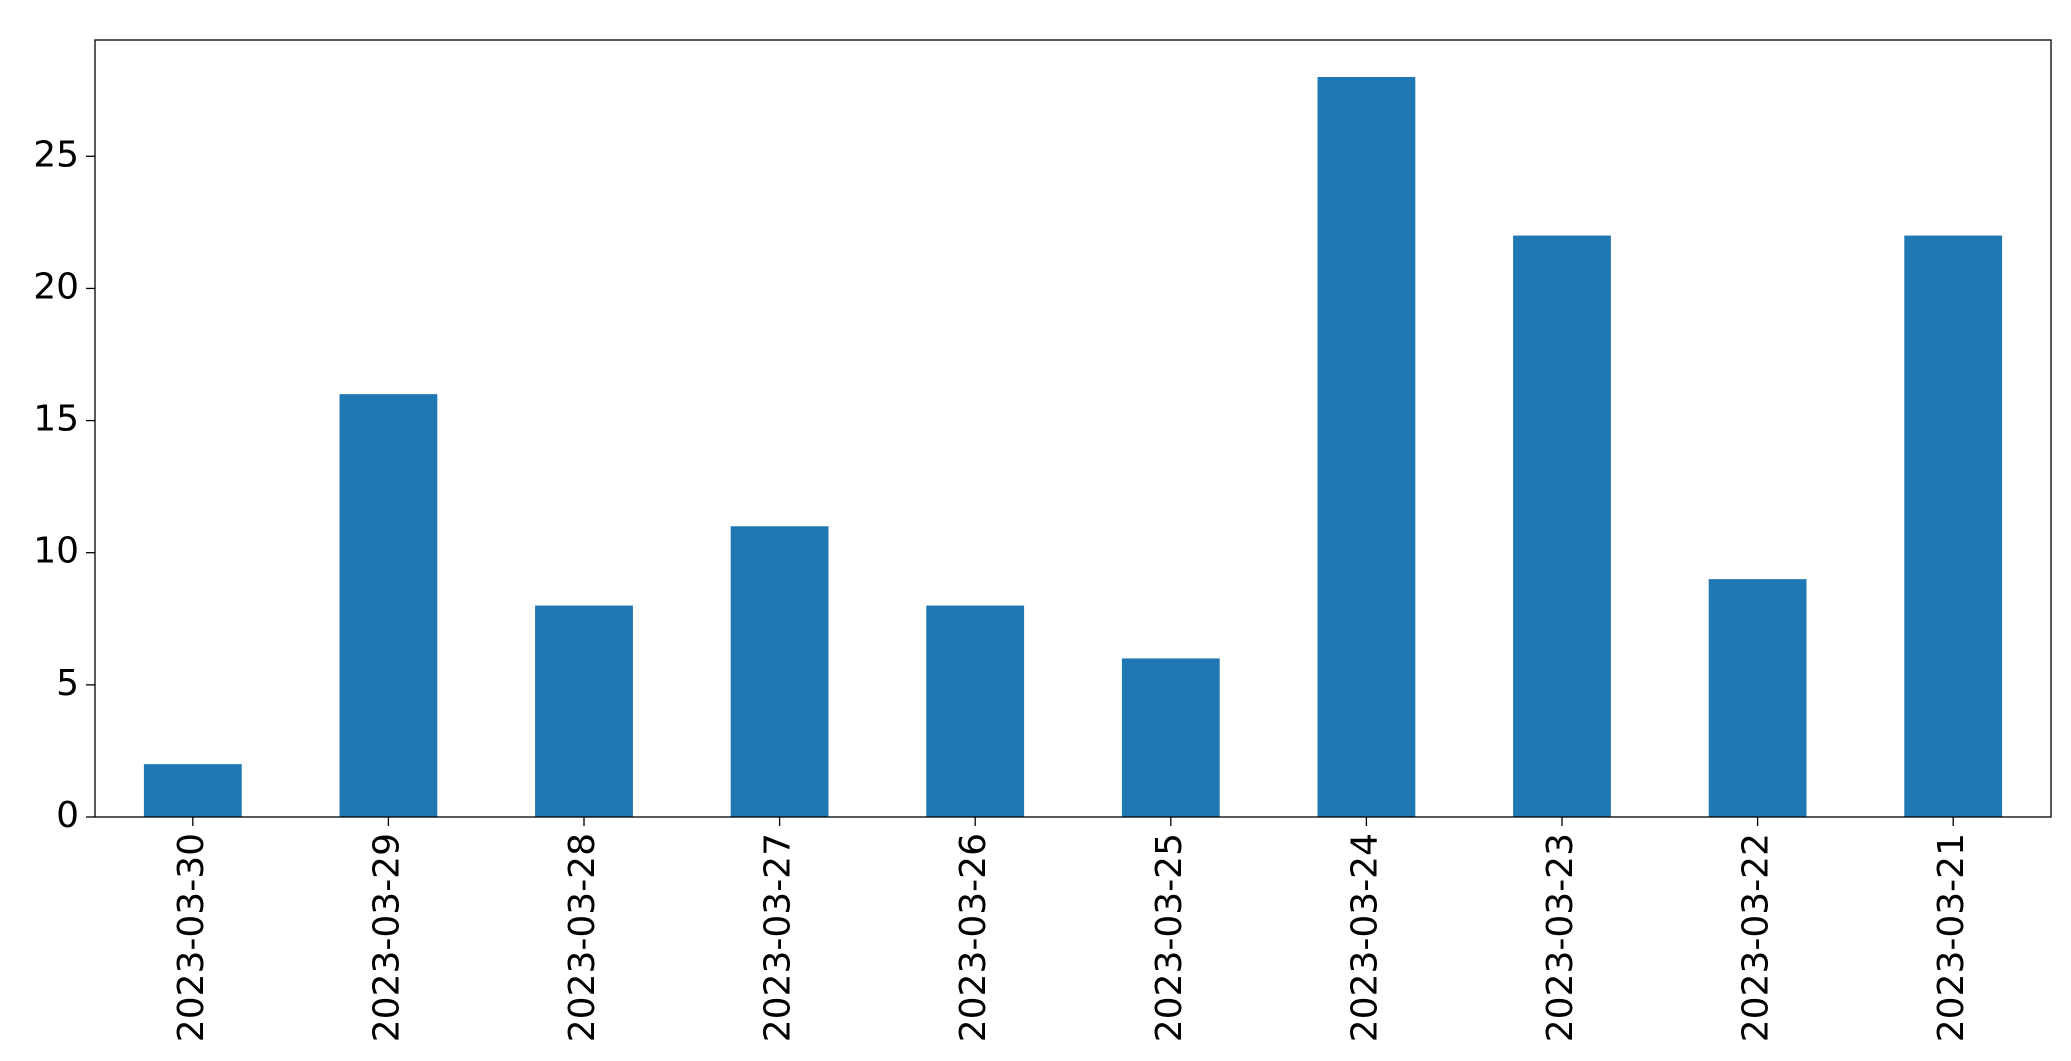 This screenshot has width=2071, height=1061. What do you see at coordinates (1756, 937) in the screenshot?
I see `x-tick-label: 2023-03-22` at bounding box center [1756, 937].